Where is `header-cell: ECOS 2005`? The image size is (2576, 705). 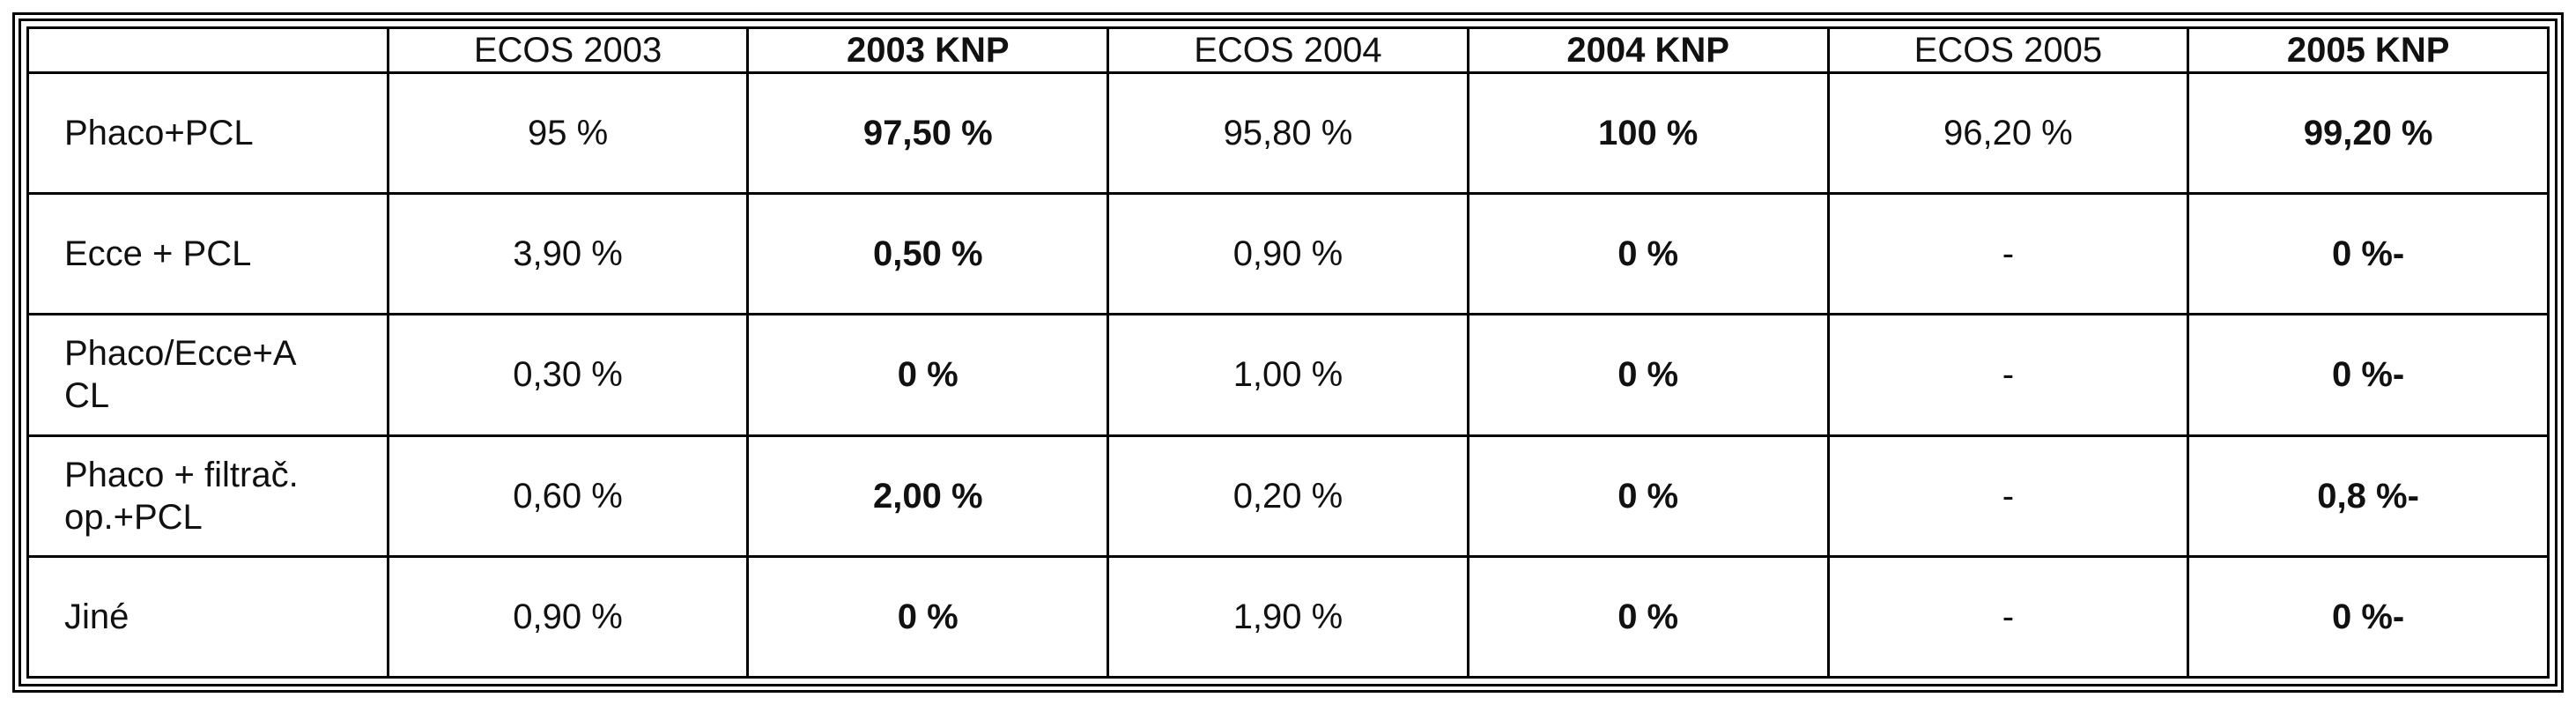 header-cell: ECOS 2005 is located at coordinates (2008, 50).